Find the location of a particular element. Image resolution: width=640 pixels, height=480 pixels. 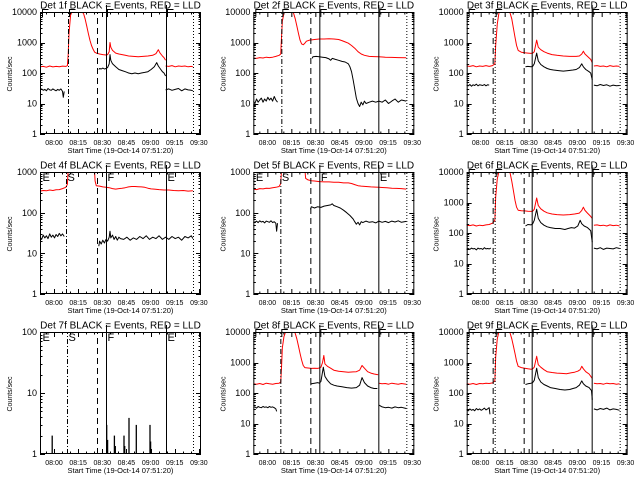

panel-title: Det 7f BLACK = Events, RED = LLD is located at coordinates (120, 326).